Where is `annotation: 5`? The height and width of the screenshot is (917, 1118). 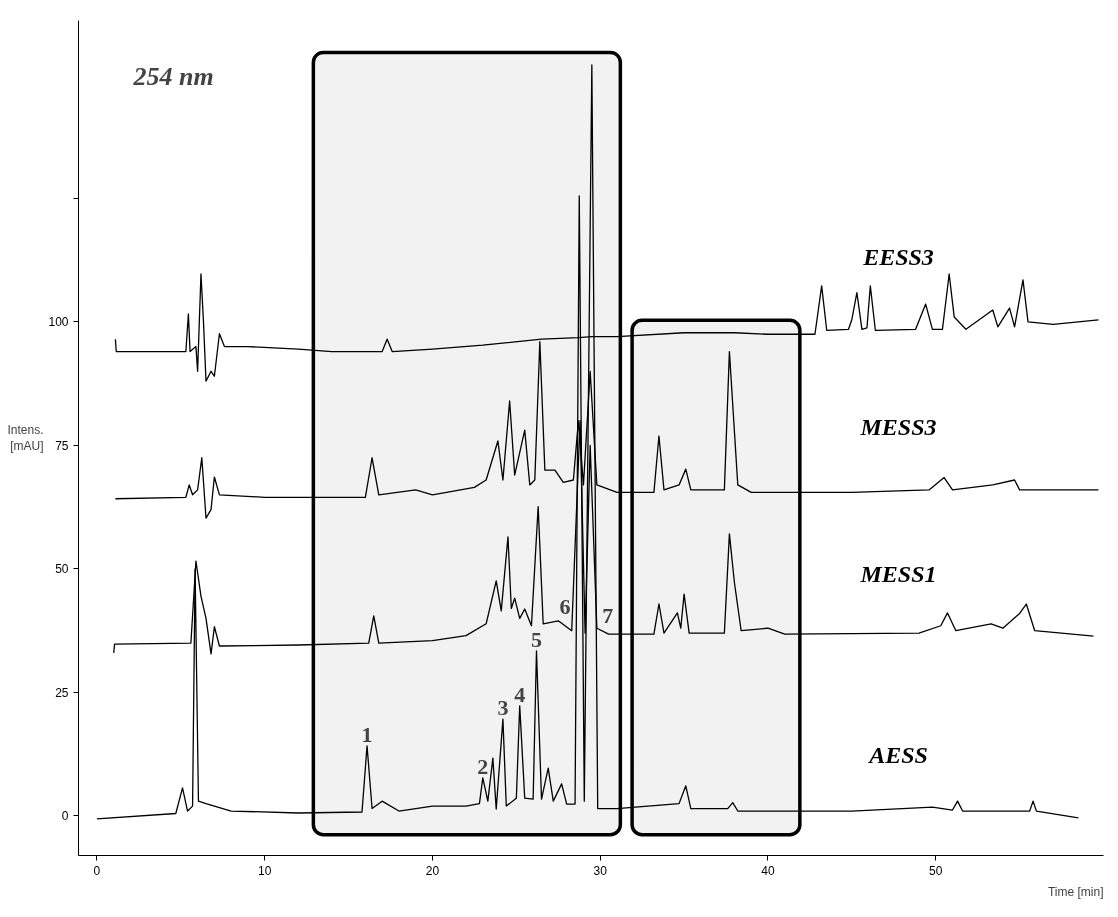 annotation: 5 is located at coordinates (536, 639).